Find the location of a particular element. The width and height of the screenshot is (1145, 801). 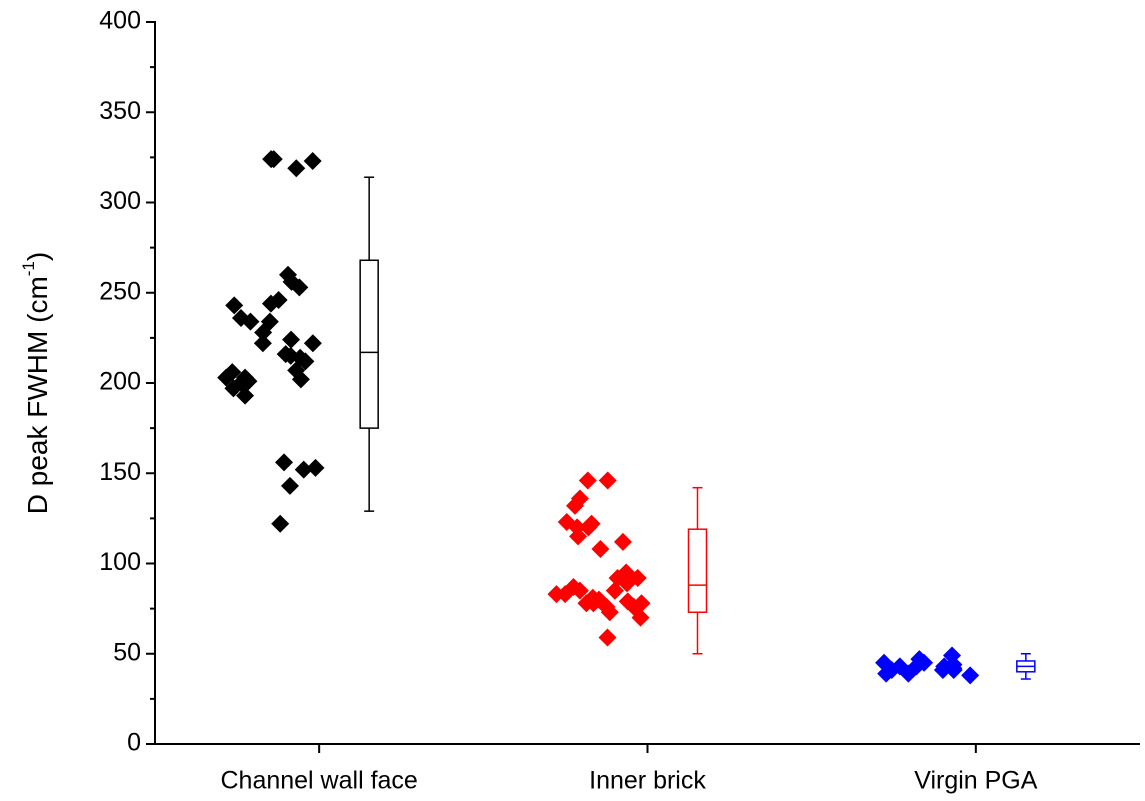

y-tick-label: 300 is located at coordinates (120, 201).